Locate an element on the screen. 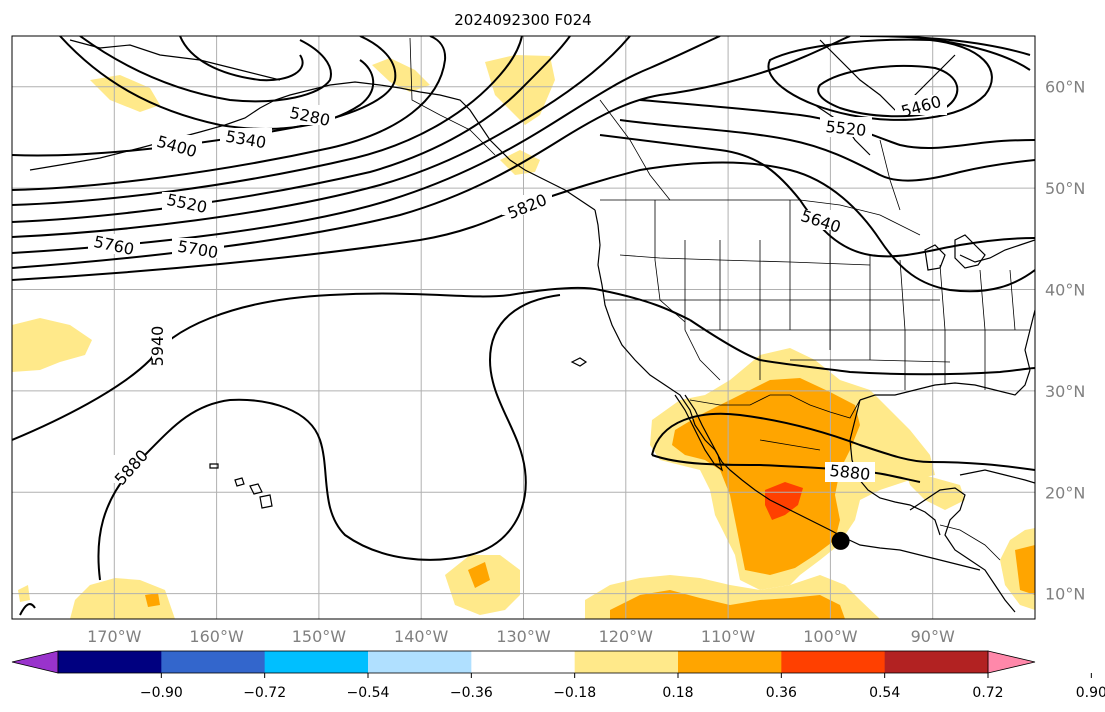  longitude-label: 150°W is located at coordinates (319, 636).